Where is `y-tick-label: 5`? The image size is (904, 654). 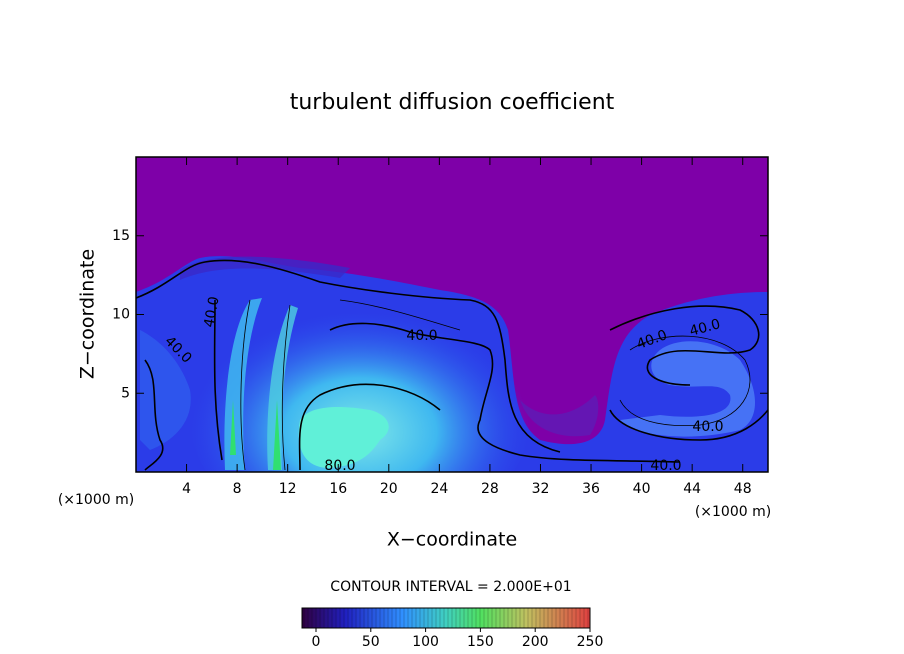 y-tick-label: 5 is located at coordinates (125, 393).